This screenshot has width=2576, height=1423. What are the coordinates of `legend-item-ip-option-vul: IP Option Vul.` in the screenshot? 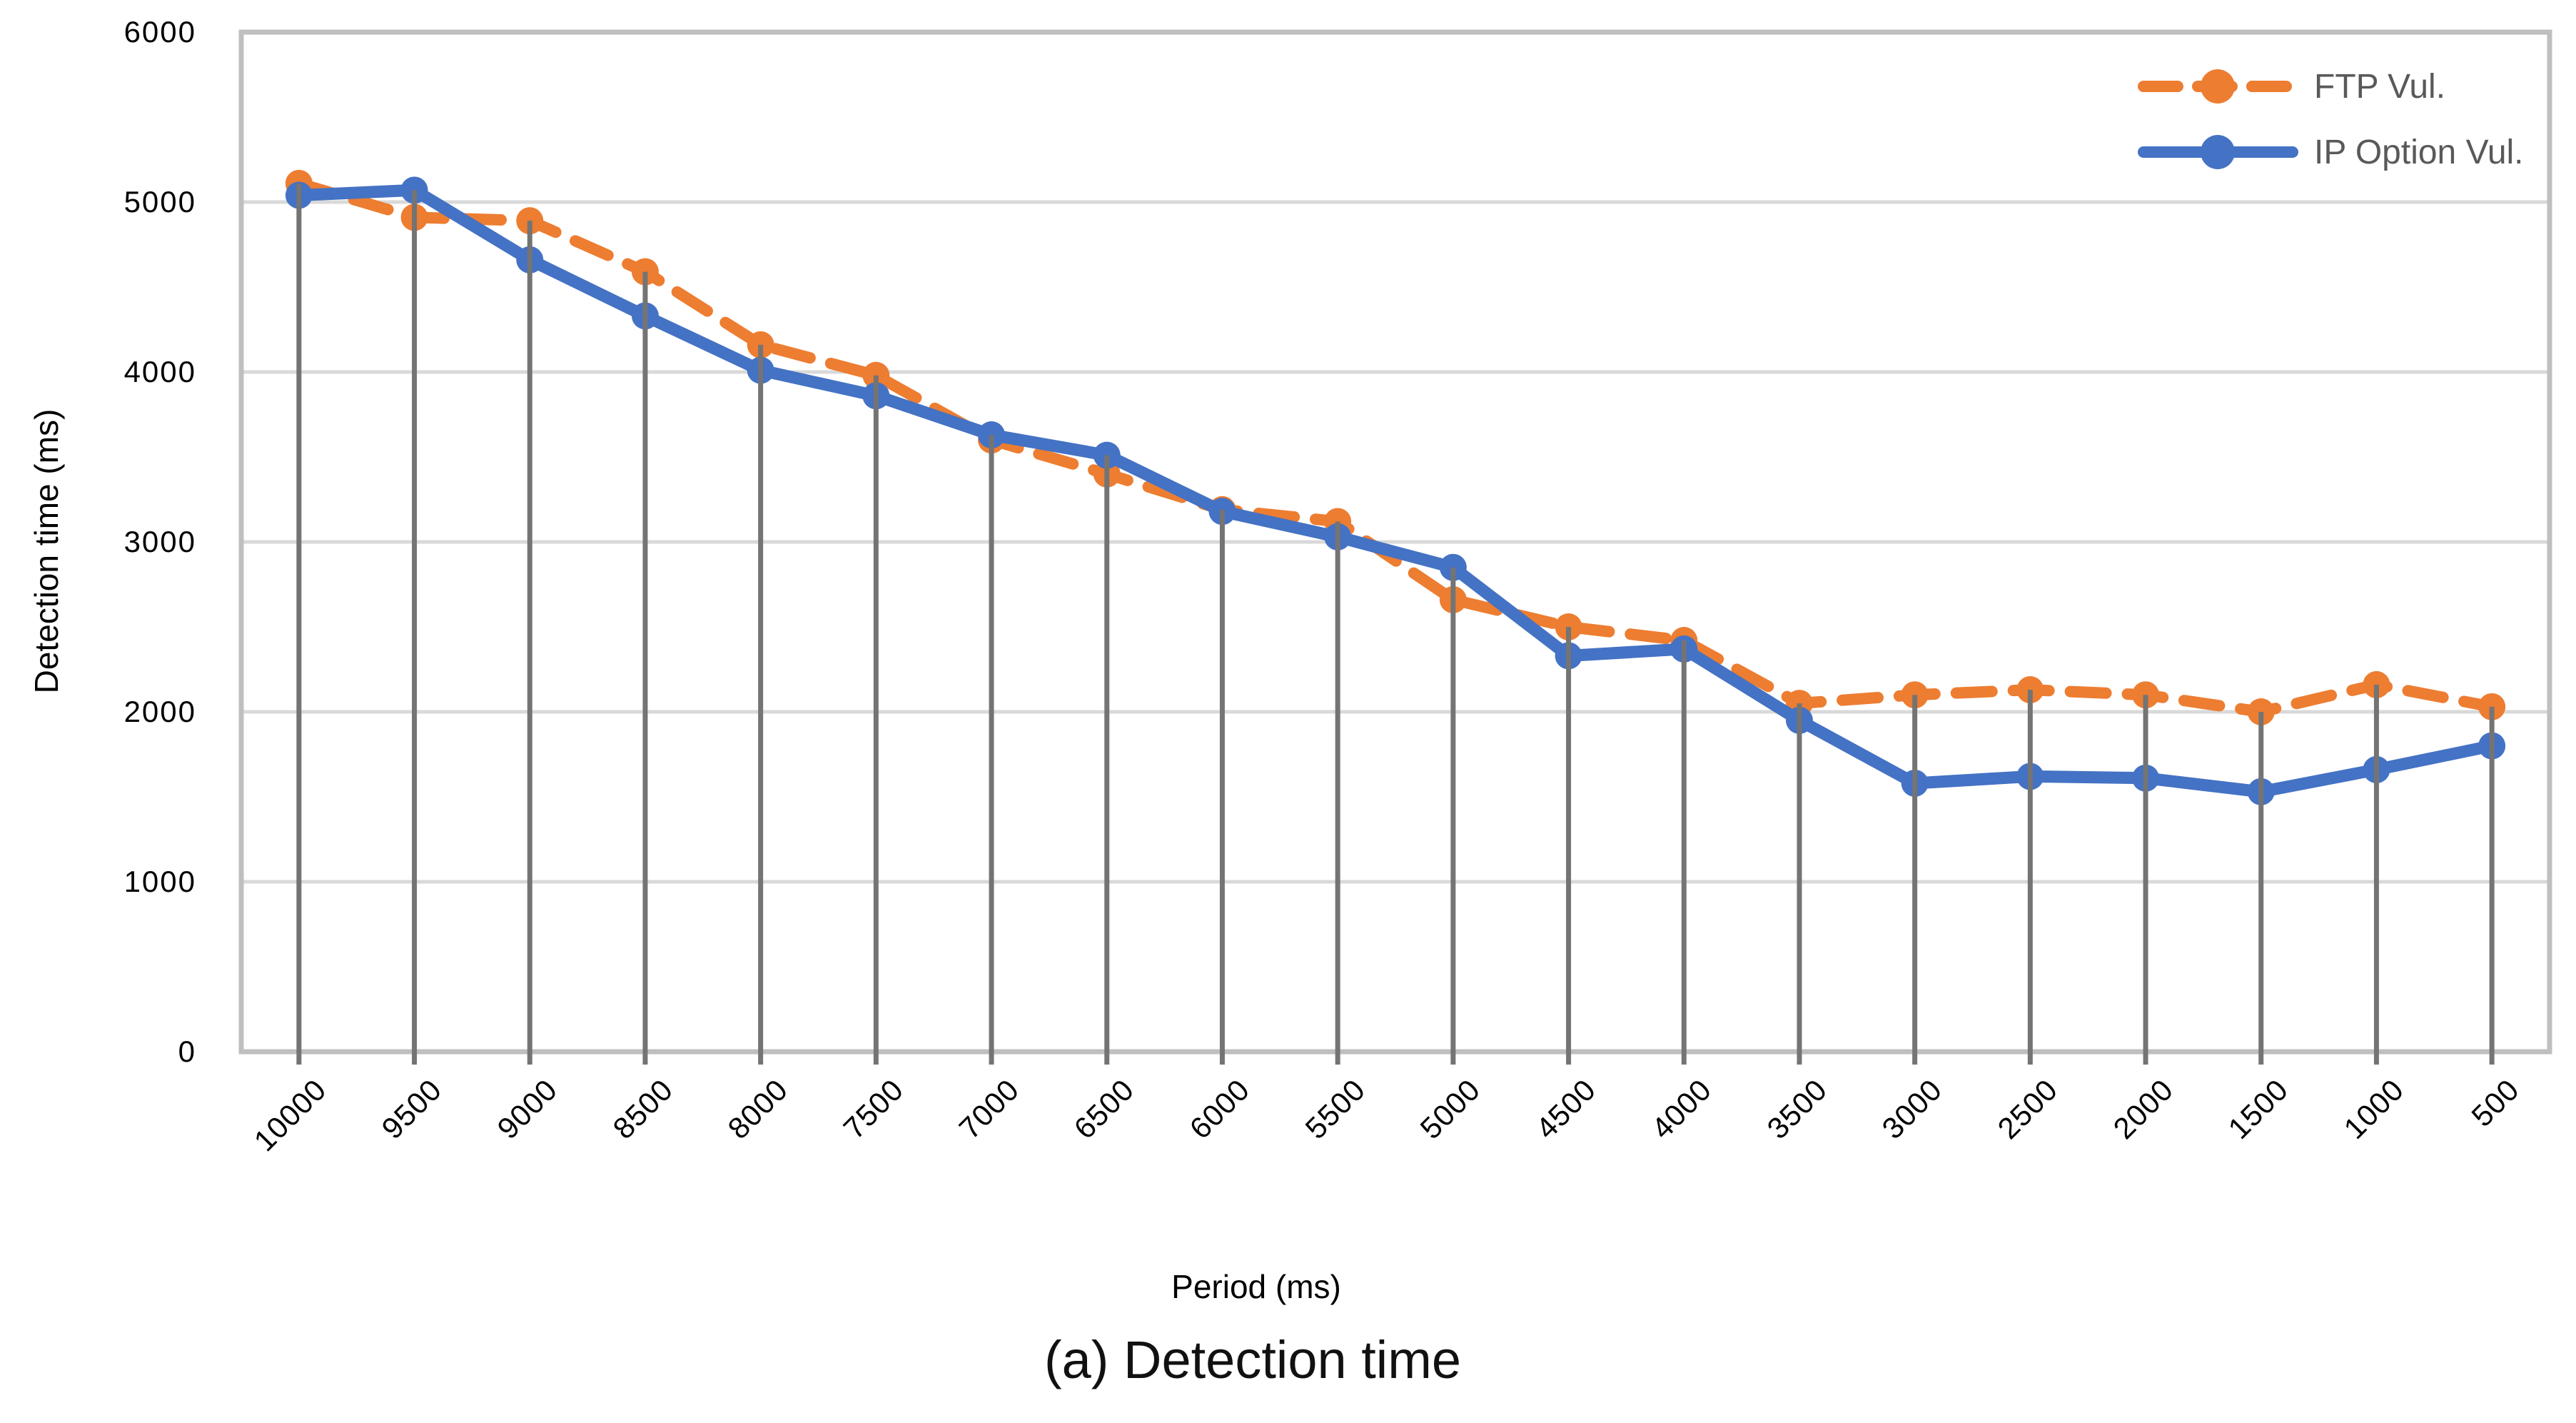 It's located at (2331, 152).